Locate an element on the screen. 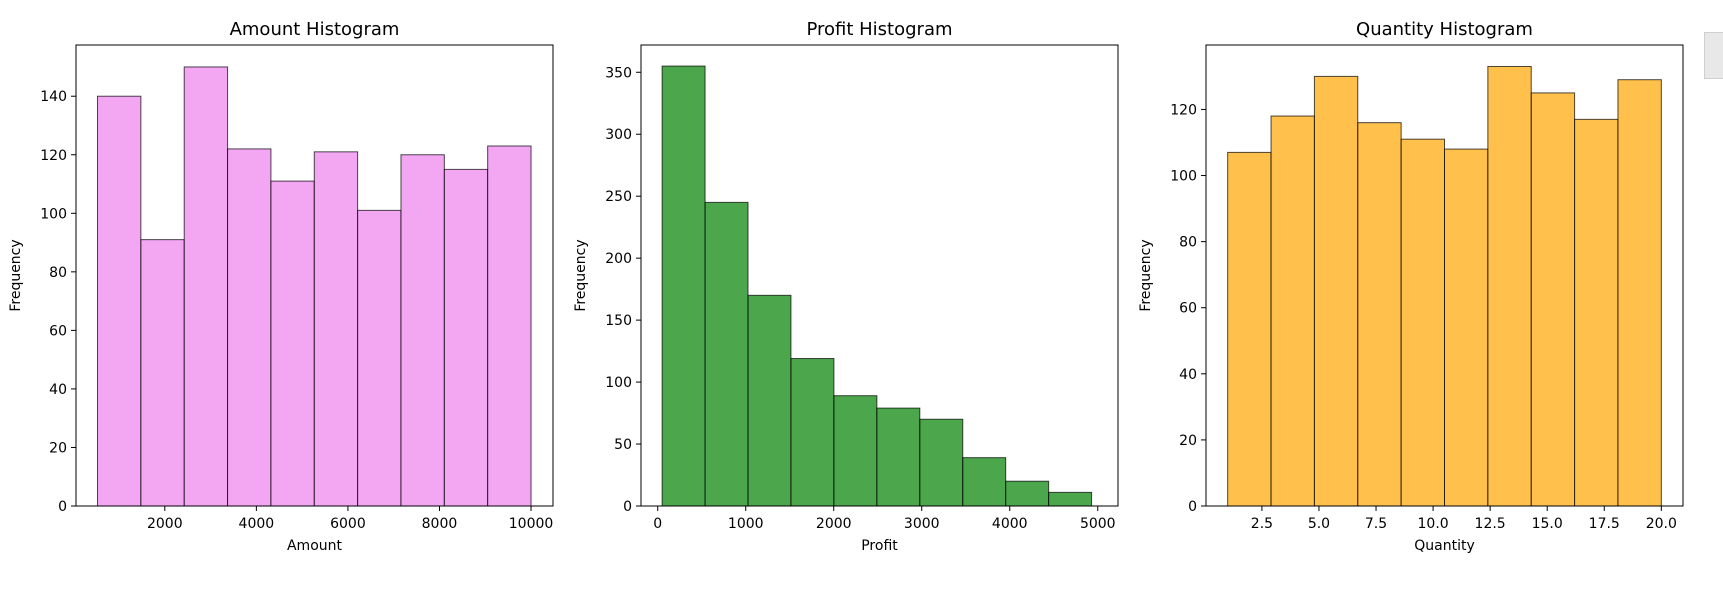 Image resolution: width=1723 pixels, height=602 pixels. x-tick-label: 6000 is located at coordinates (348, 524).